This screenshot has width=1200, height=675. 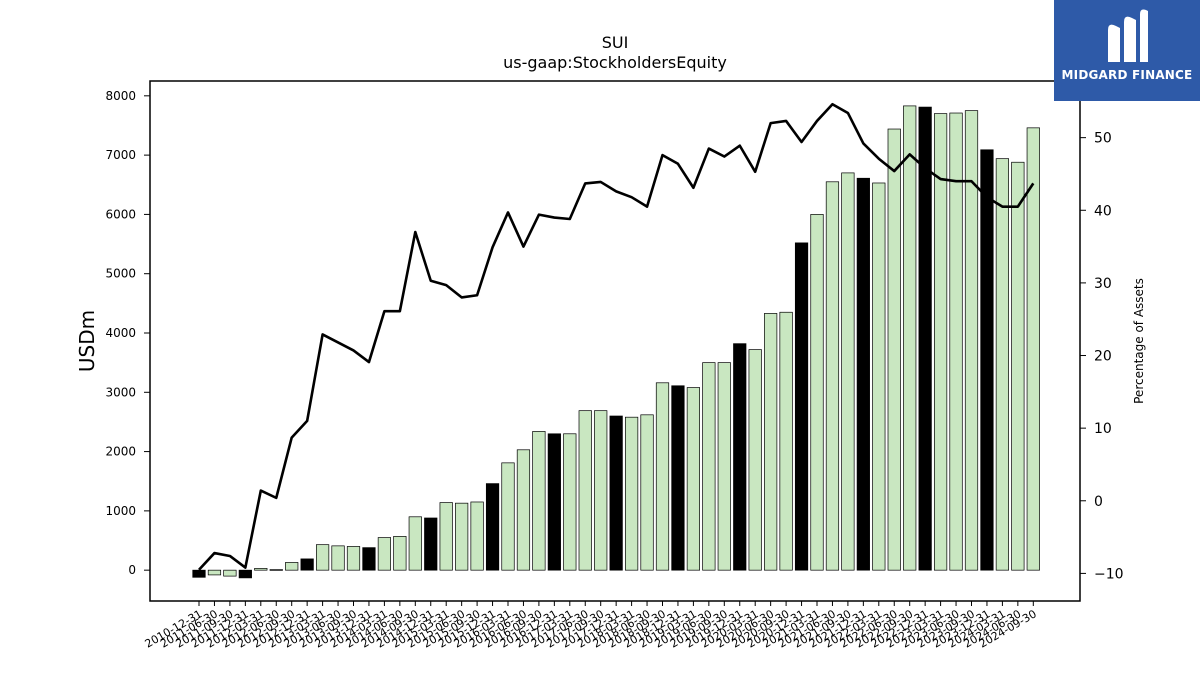 What do you see at coordinates (1127, 75) in the screenshot?
I see `logo-text: MIDGARD FINANCE` at bounding box center [1127, 75].